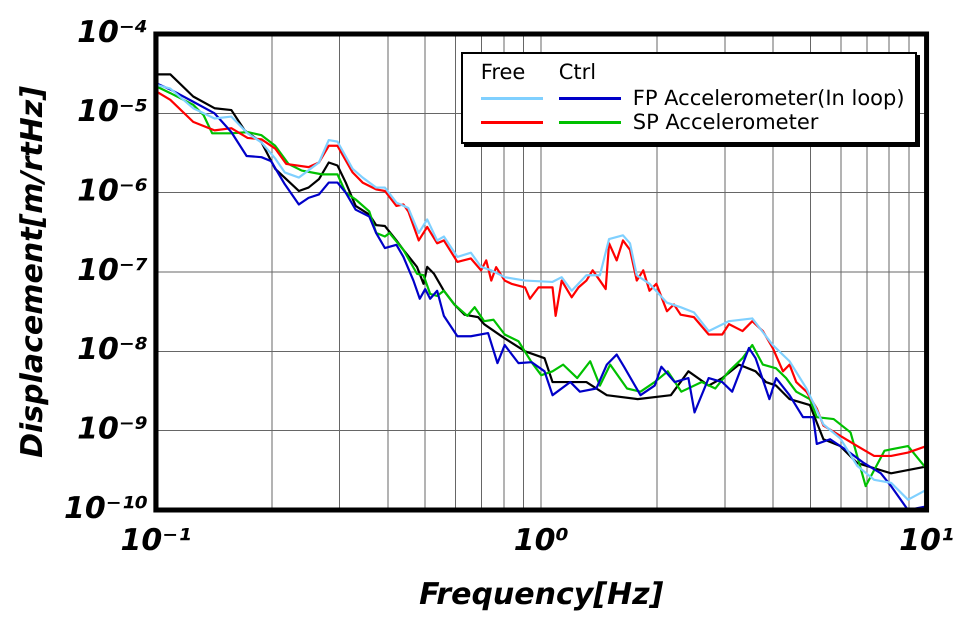 This screenshot has width=979, height=628. I want to click on y-tick-label: 10⁻⁴, so click(112, 32).